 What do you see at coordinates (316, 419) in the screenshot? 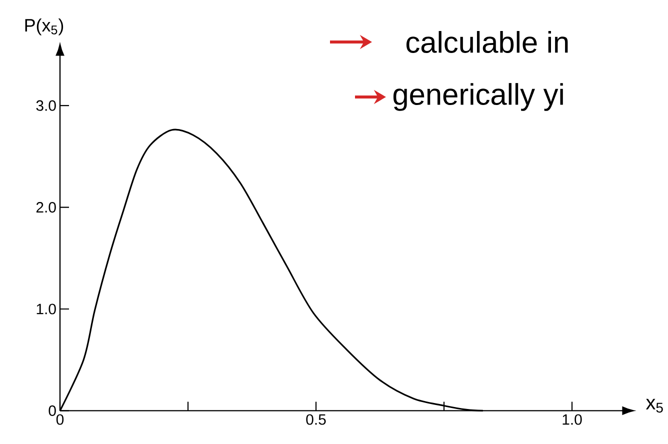
I see `x-tick-label: 0.5` at bounding box center [316, 419].